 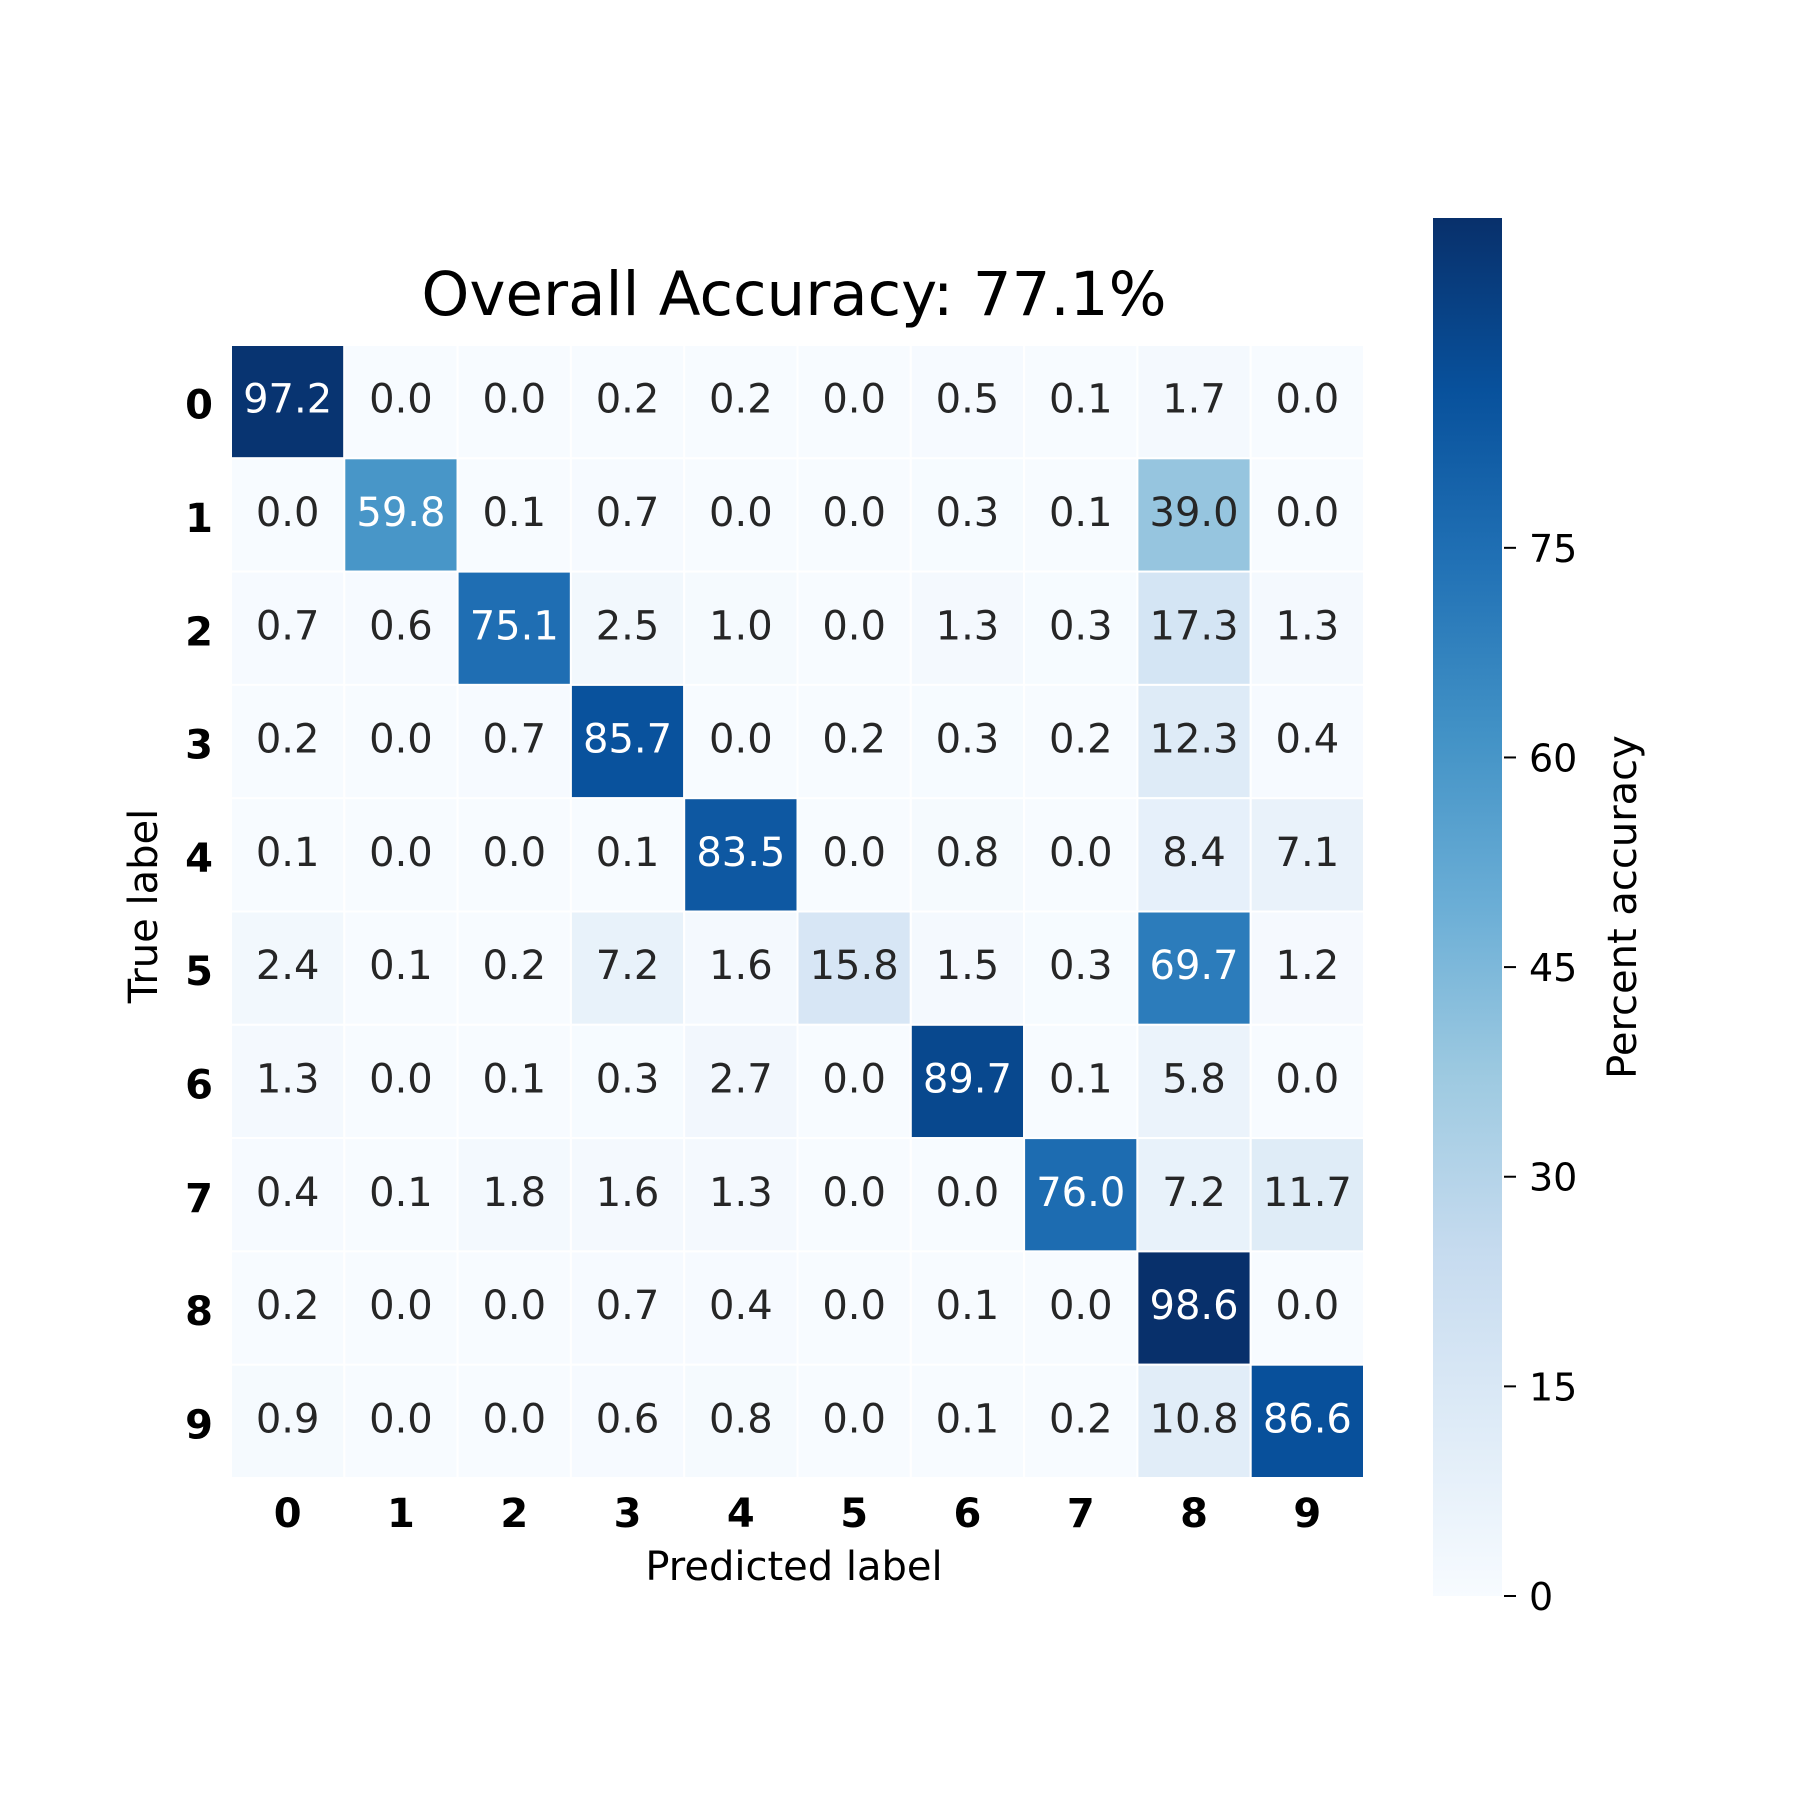 I want to click on x-tick-label: 2, so click(x=514, y=1514).